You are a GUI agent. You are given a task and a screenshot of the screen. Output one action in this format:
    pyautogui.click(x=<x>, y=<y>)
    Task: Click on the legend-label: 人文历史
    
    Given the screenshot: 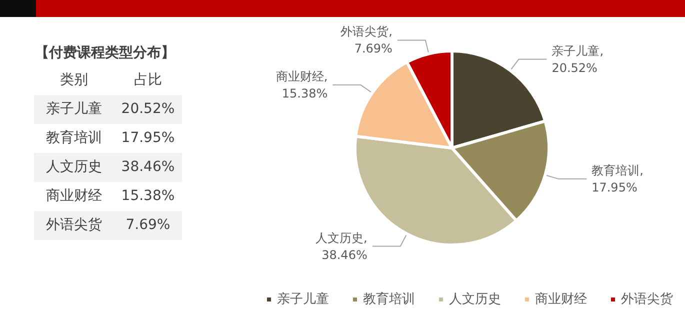 What is the action you would take?
    pyautogui.click(x=475, y=299)
    